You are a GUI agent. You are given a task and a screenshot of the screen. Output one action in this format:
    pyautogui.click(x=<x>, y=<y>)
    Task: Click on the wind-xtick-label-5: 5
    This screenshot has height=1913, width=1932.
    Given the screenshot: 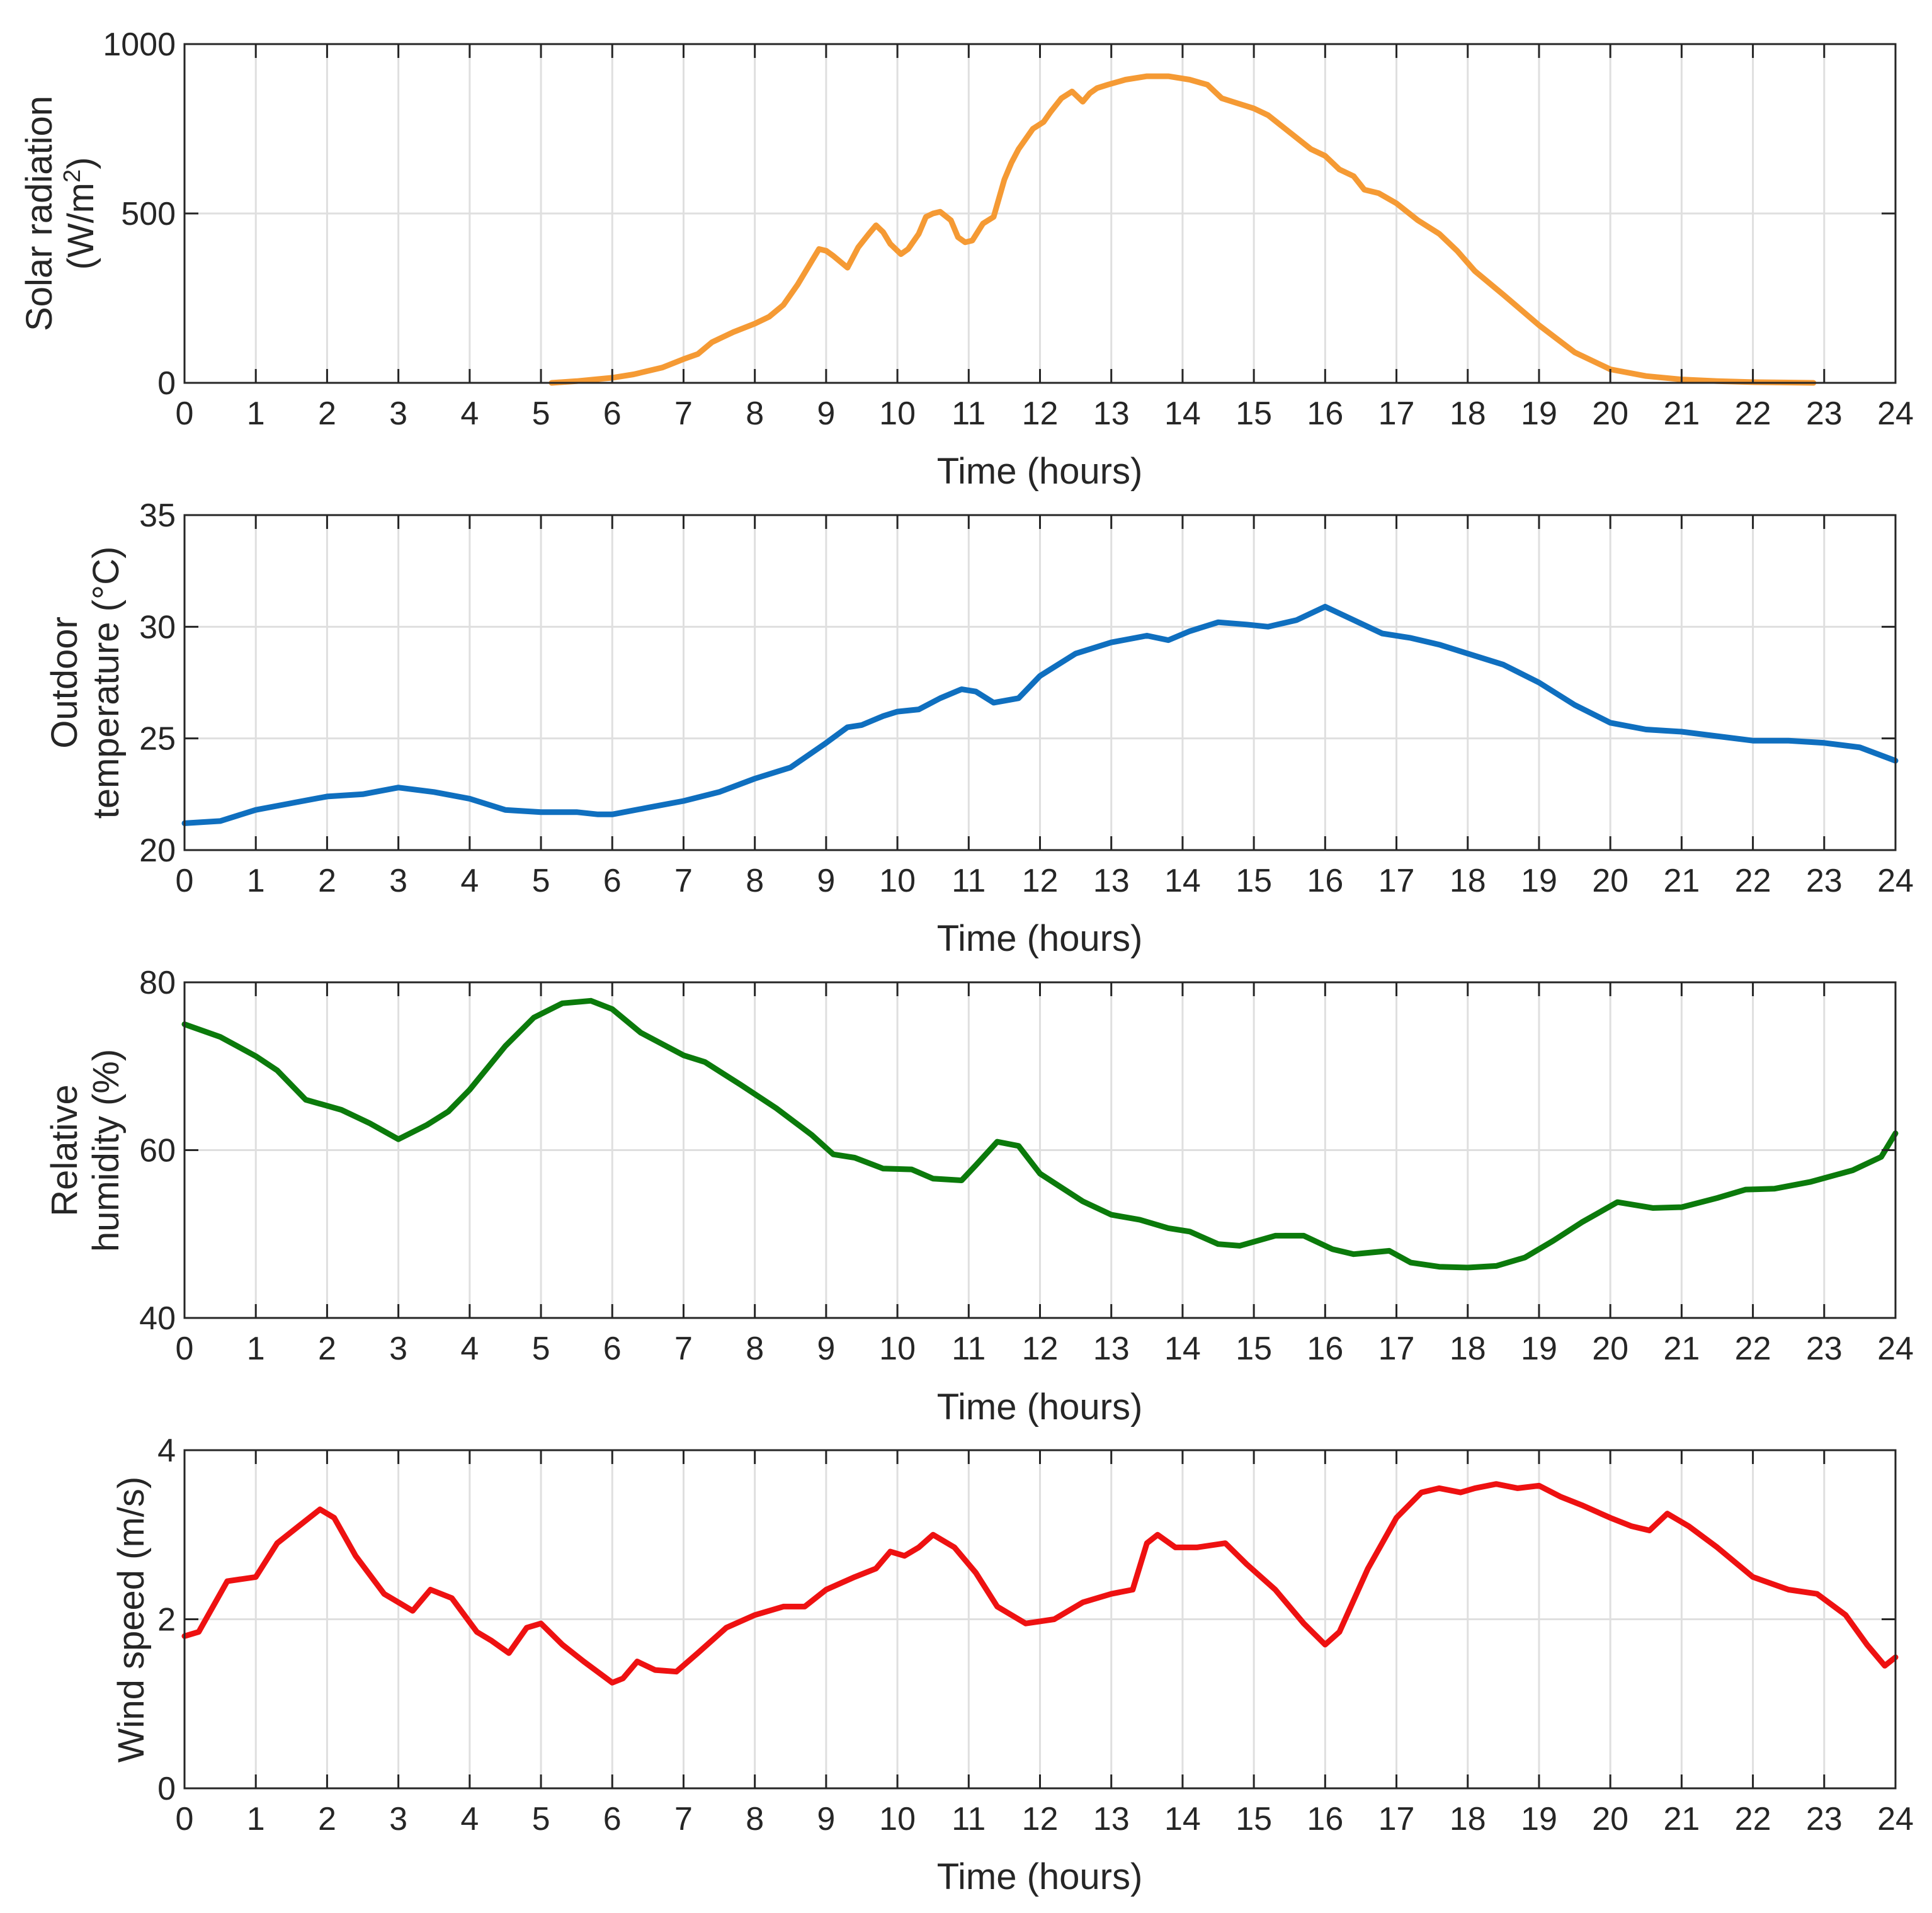 What is the action you would take?
    pyautogui.click(x=541, y=1819)
    